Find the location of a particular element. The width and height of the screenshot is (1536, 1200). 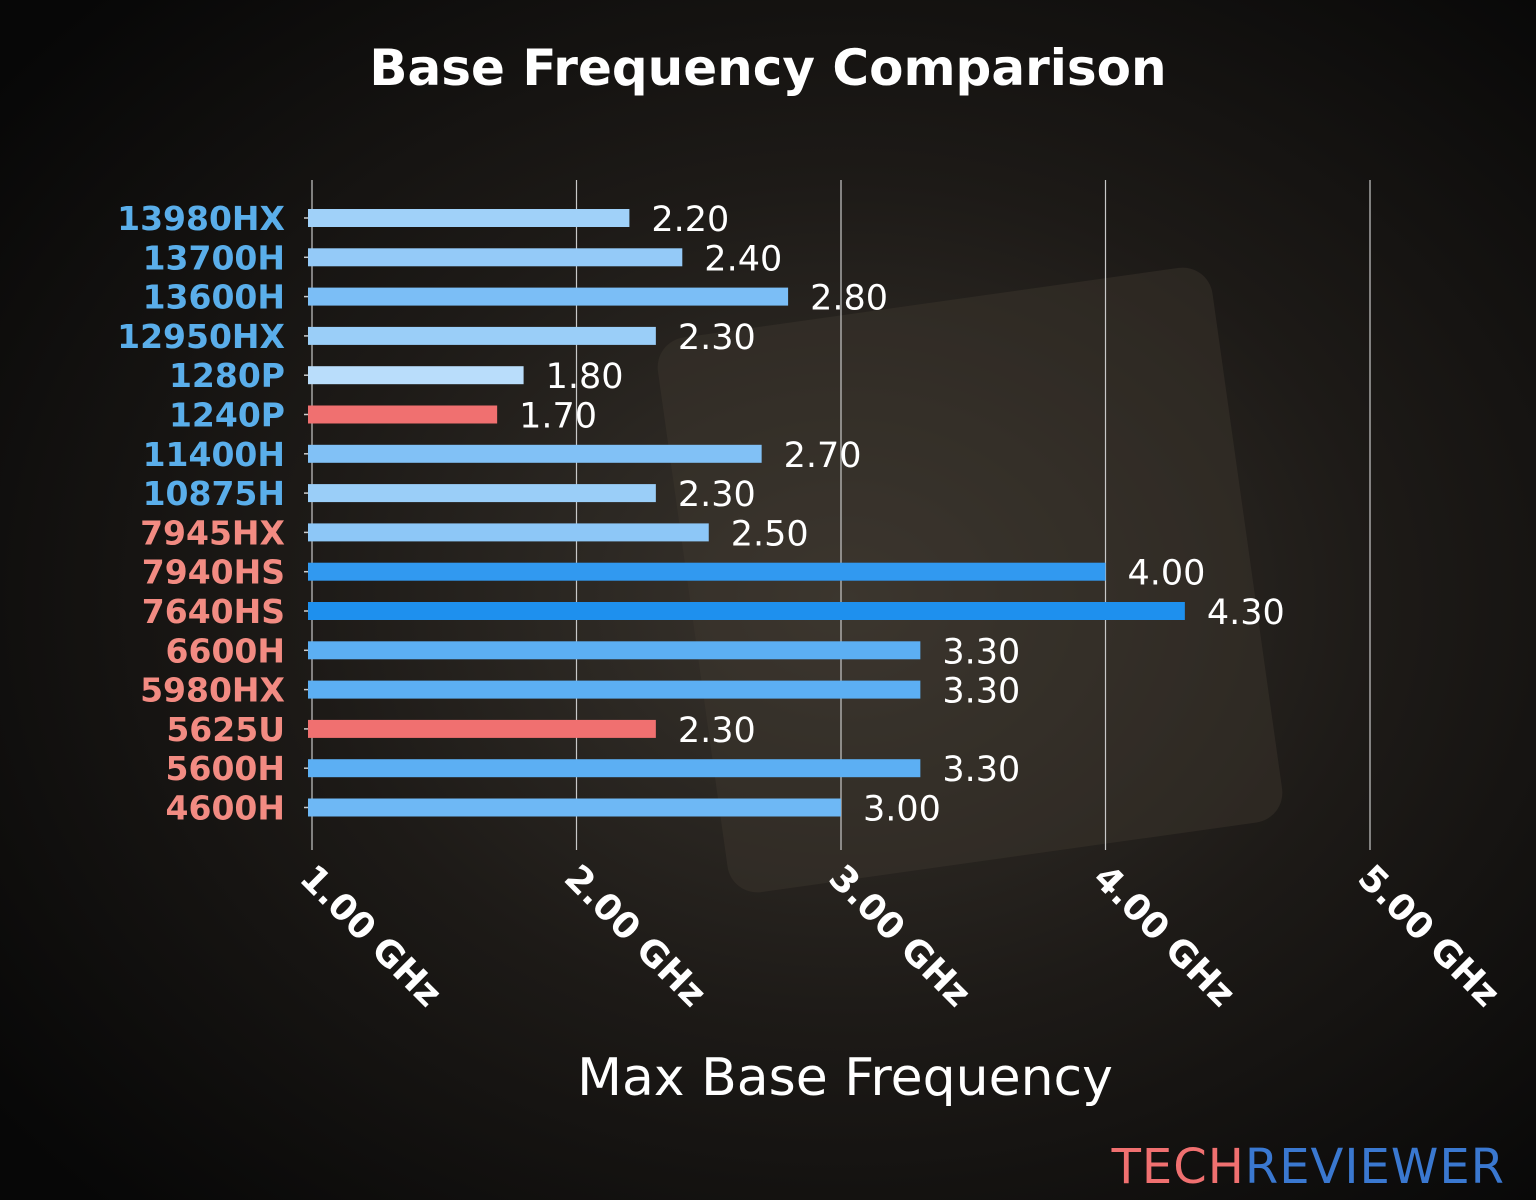

category-label: 10875H is located at coordinates (214, 493).